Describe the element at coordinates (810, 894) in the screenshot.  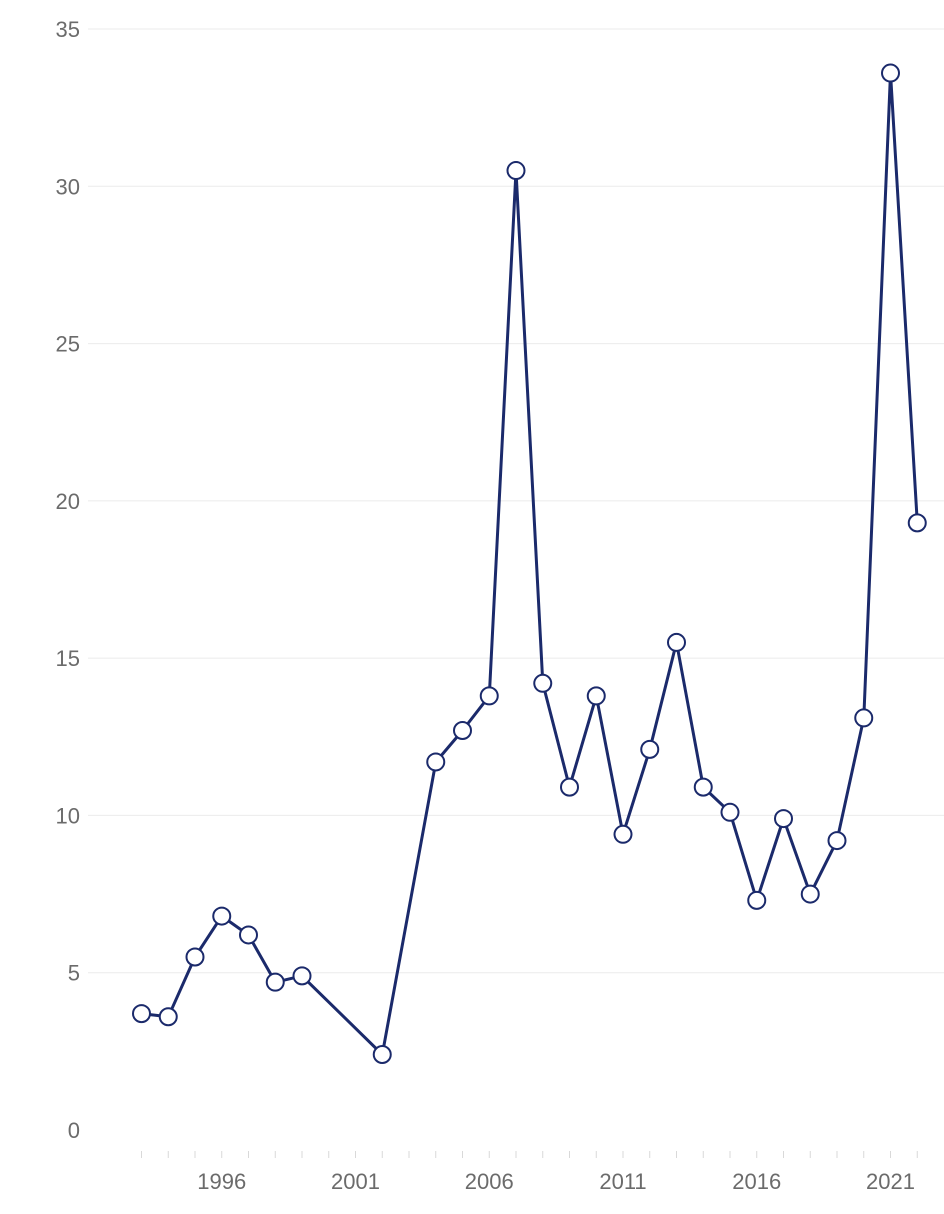
I see `data-point-2018` at that location.